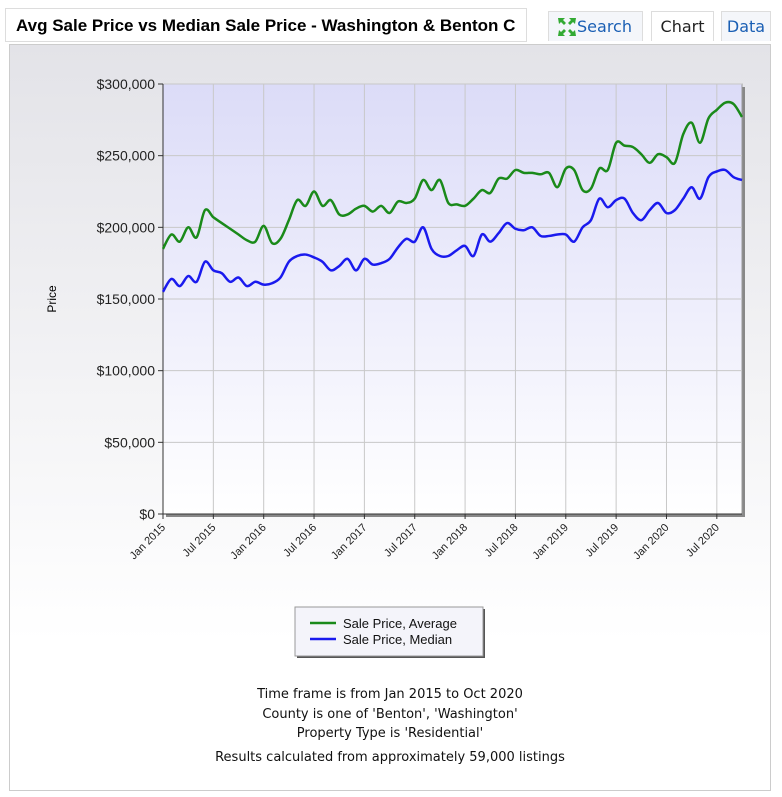  Describe the element at coordinates (602, 541) in the screenshot. I see `x-tick-label: Jul 2019` at that location.